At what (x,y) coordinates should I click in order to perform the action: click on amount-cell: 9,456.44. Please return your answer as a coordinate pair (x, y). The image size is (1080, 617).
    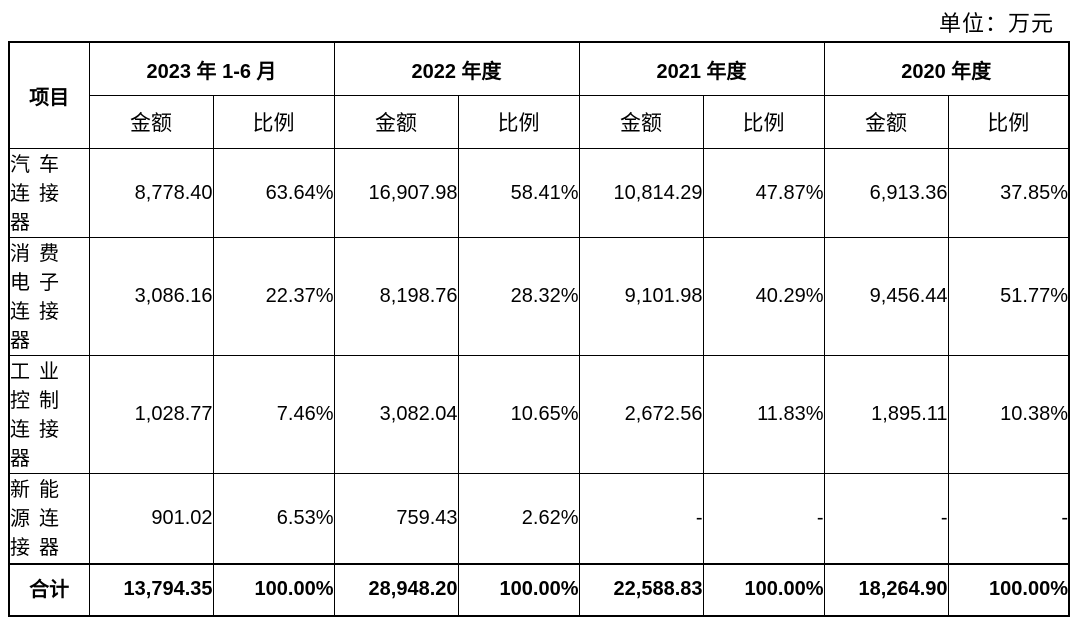
    Looking at the image, I should click on (886, 296).